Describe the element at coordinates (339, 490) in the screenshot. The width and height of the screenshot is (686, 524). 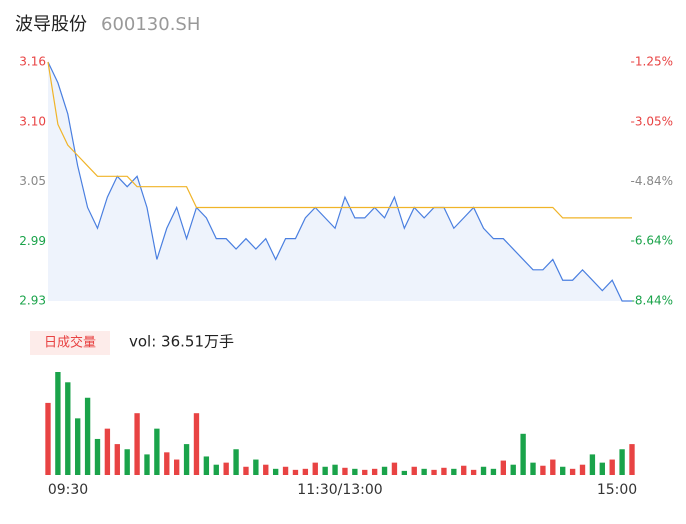
I see `x-tick-label: 11:30/13:00` at that location.